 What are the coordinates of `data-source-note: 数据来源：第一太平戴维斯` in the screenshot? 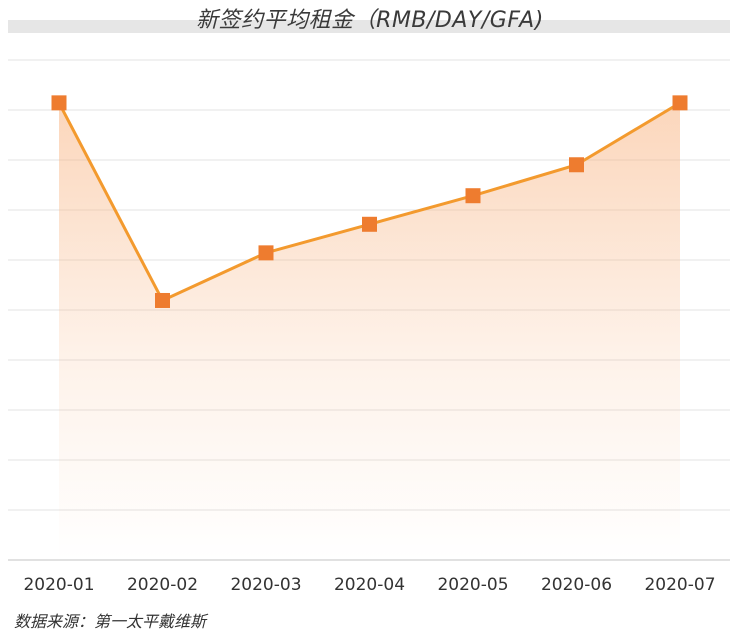 It's located at (110, 621).